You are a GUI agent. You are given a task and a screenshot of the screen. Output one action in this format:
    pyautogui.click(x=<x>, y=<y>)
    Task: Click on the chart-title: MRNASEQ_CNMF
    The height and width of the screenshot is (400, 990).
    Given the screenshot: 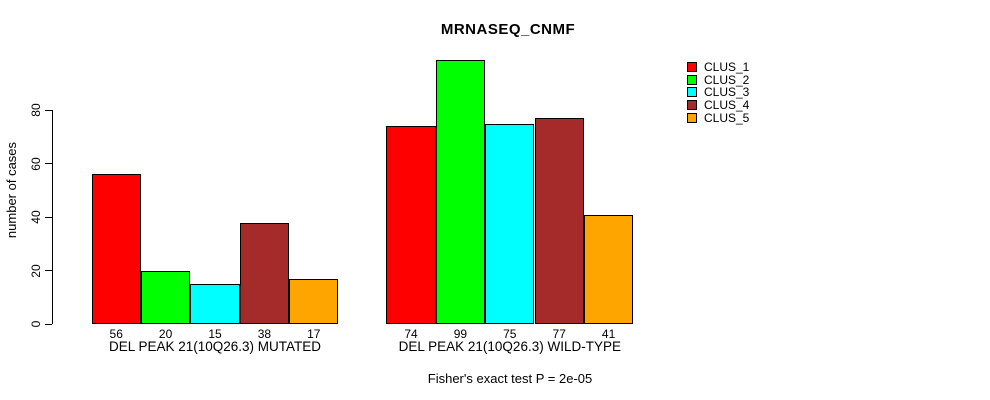 What is the action you would take?
    pyautogui.click(x=508, y=29)
    